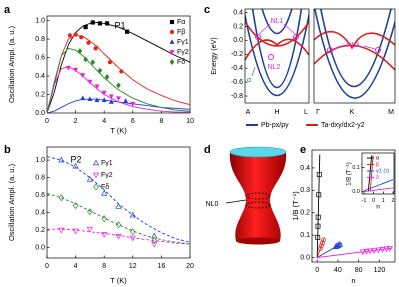 This screenshot has height=287, width=399. Describe the element at coordinates (237, 68) in the screenshot. I see `y-tick-label: -0.4` at that location.